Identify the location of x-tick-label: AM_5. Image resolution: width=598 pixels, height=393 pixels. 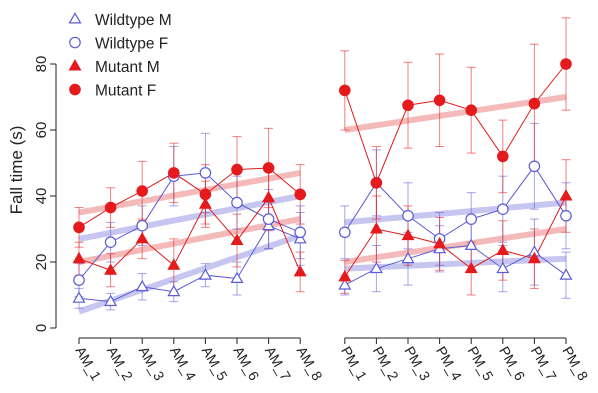
(215, 364).